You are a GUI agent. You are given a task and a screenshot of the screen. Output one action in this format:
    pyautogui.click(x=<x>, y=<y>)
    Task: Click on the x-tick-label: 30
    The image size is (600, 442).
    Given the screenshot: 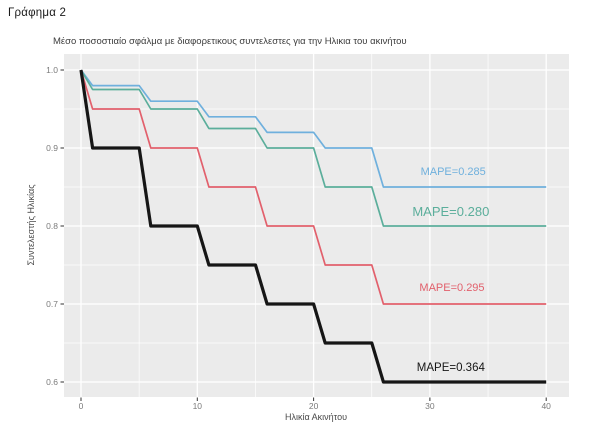 What is the action you would take?
    pyautogui.click(x=430, y=406)
    